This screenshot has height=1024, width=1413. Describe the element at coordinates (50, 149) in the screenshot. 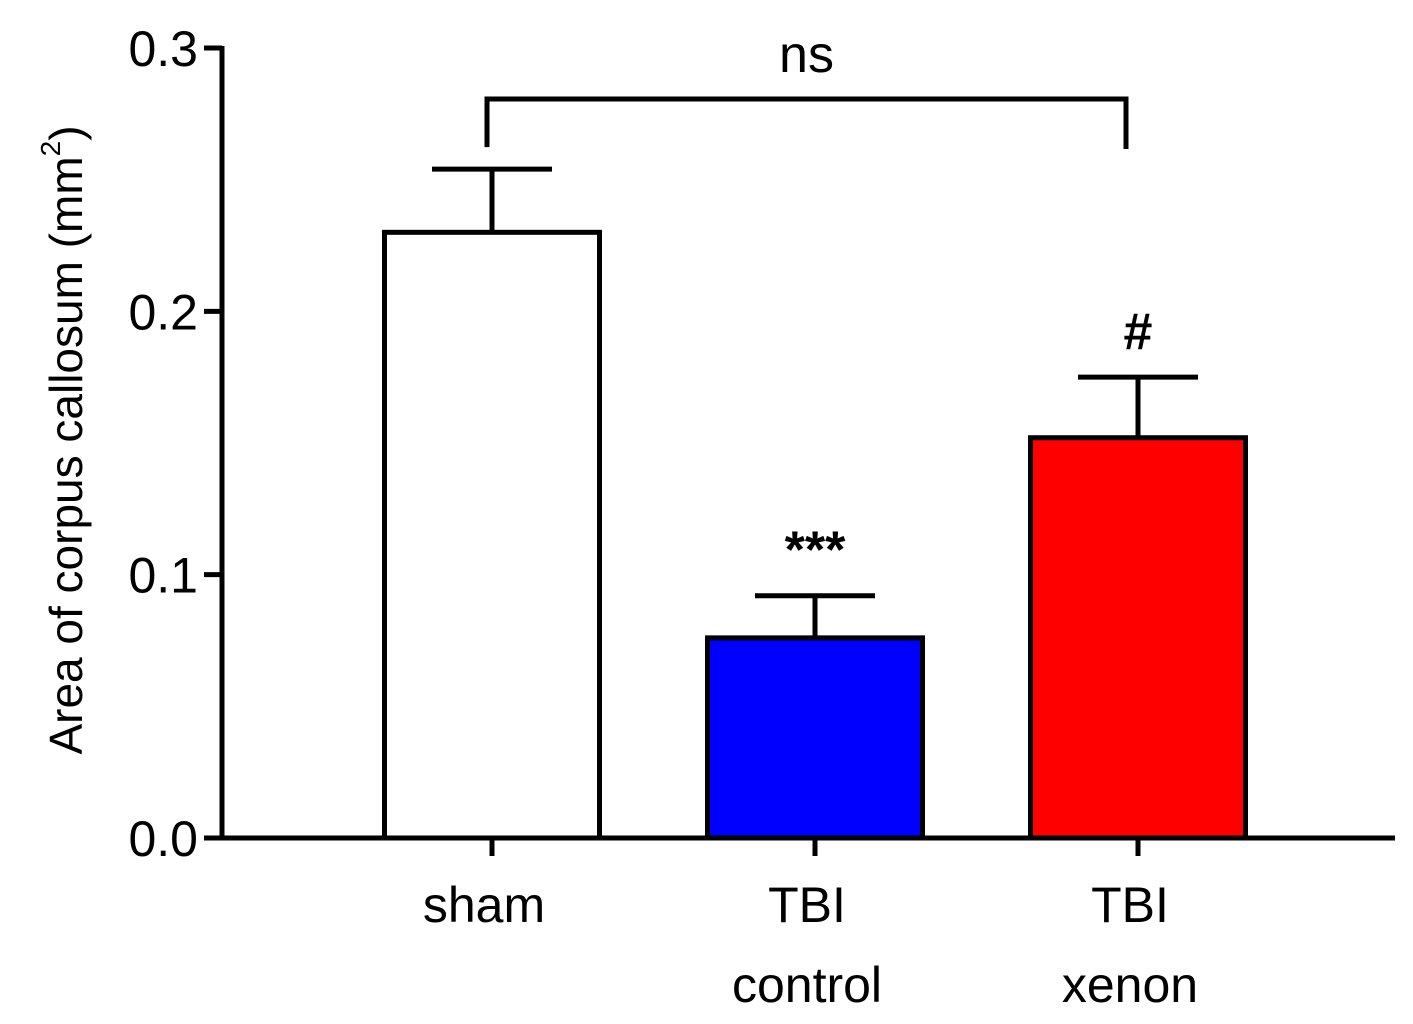

I see `y-axis-label-superscript: 2` at that location.